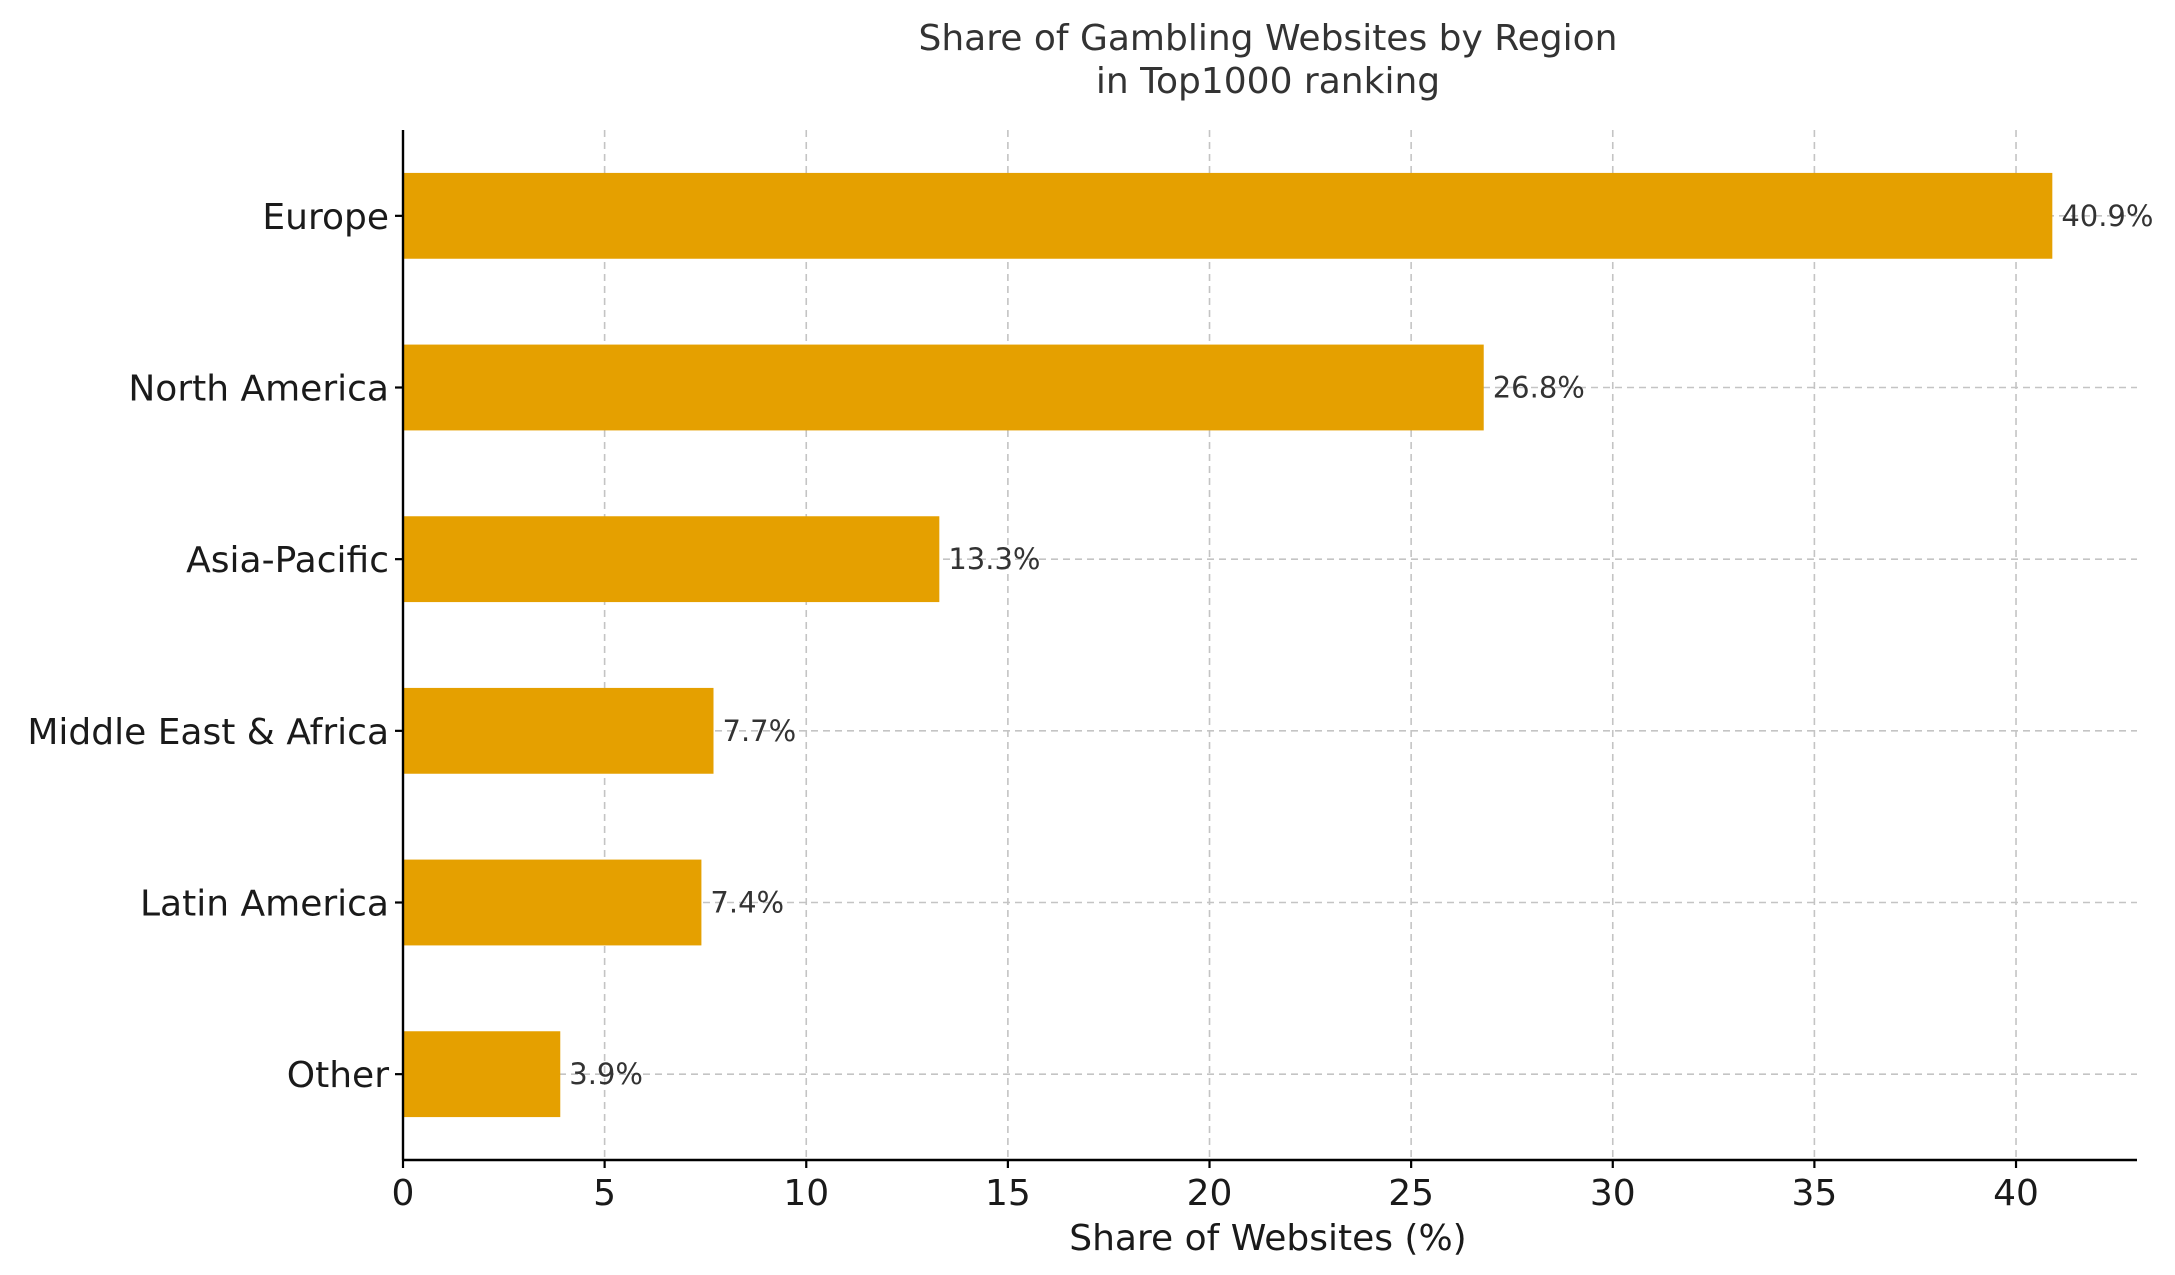 Image resolution: width=2175 pixels, height=1275 pixels. I want to click on data-label: 40.9%, so click(2107, 216).